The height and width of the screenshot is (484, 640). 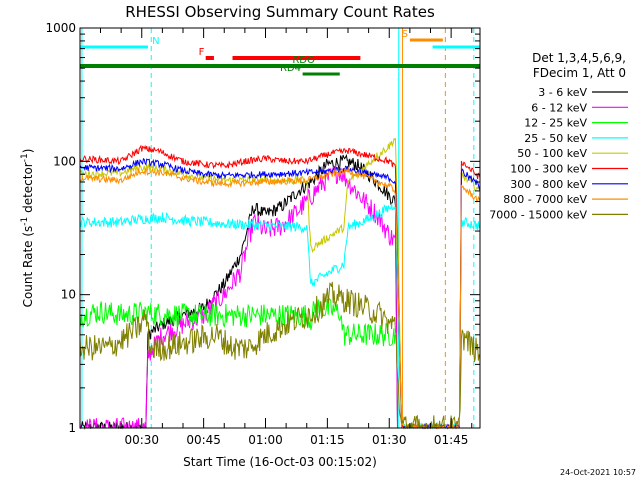 I want to click on legend-label-5: 100 - 300 keV, so click(x=548, y=169).